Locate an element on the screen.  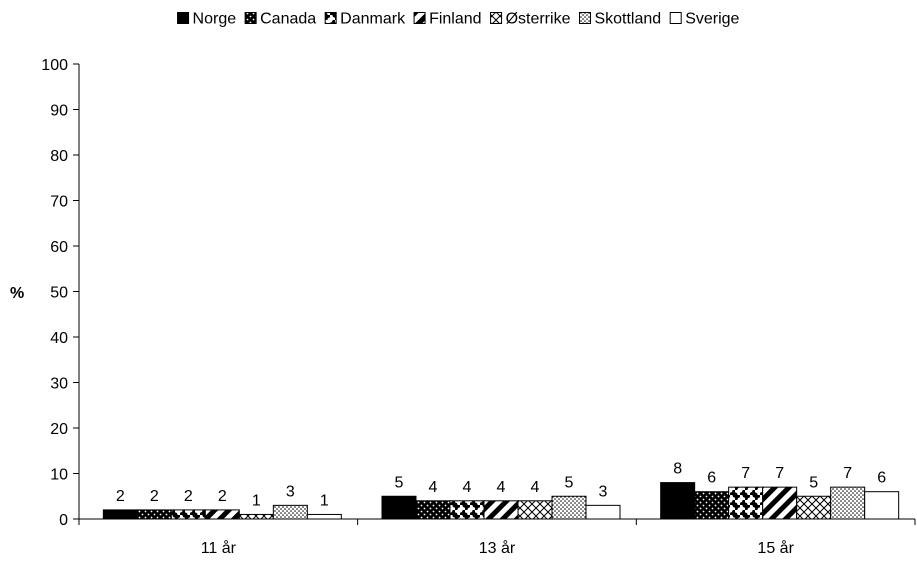
data-label-skottland-13-r: 5 is located at coordinates (569, 482).